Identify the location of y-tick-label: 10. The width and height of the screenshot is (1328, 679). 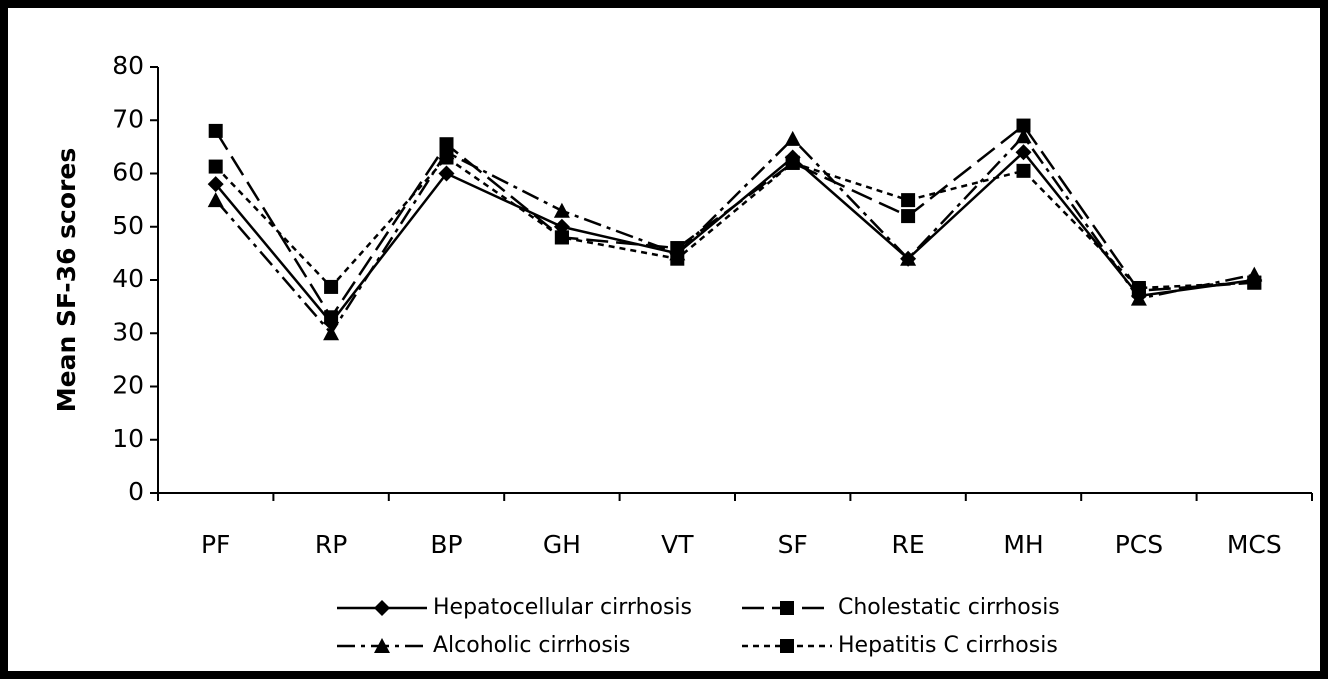
(128, 438).